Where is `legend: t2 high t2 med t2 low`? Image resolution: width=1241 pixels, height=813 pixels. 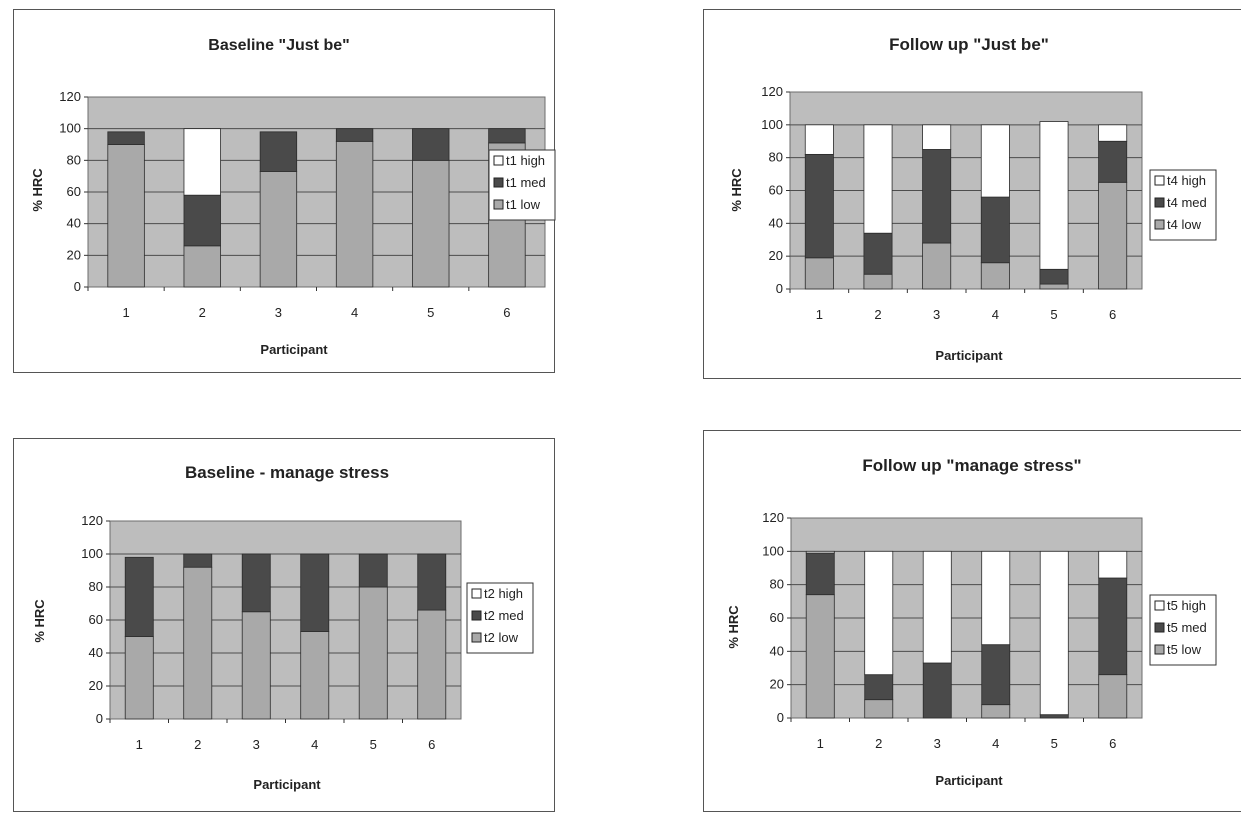
legend: t2 high t2 med t2 low is located at coordinates (500, 618).